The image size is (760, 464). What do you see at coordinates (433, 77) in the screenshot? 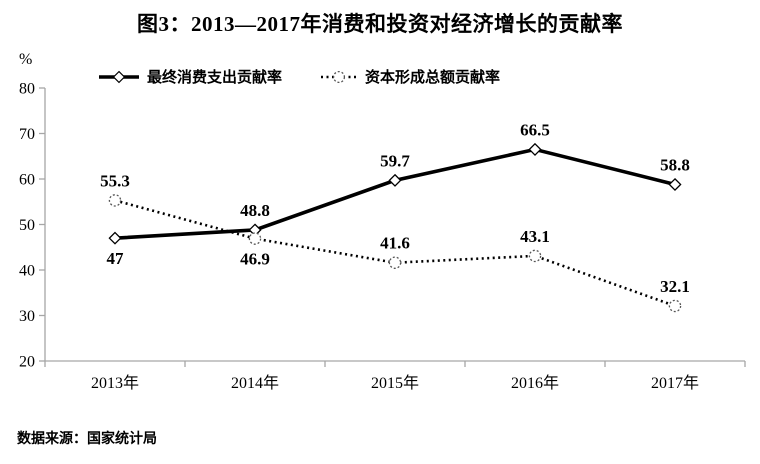
I see `legend-item-label: 资本形成总额贡献率` at bounding box center [433, 77].